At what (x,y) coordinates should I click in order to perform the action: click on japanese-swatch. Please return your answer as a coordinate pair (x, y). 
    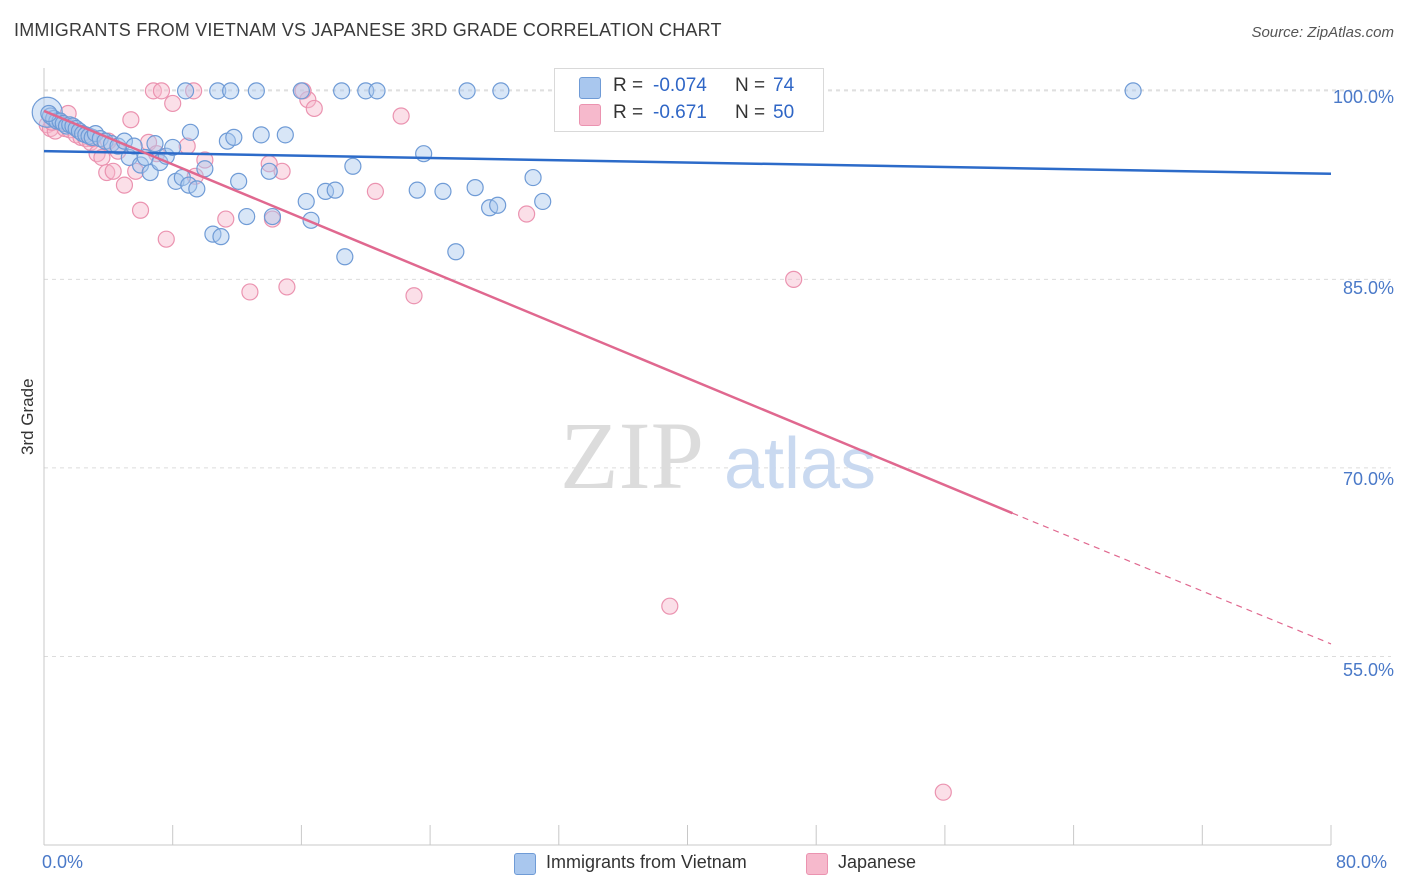
    Looking at the image, I should click on (590, 115).